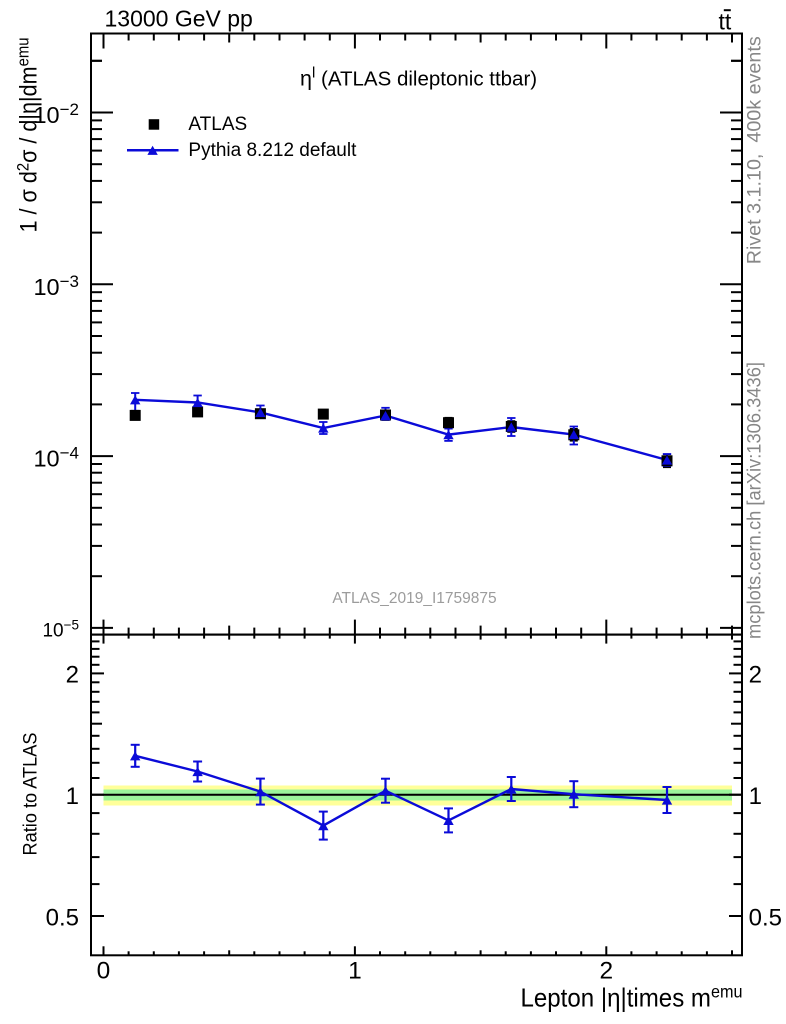 The width and height of the screenshot is (786, 1024). What do you see at coordinates (56, 114) in the screenshot?
I see `svg-text: 10⁻²` at bounding box center [56, 114].